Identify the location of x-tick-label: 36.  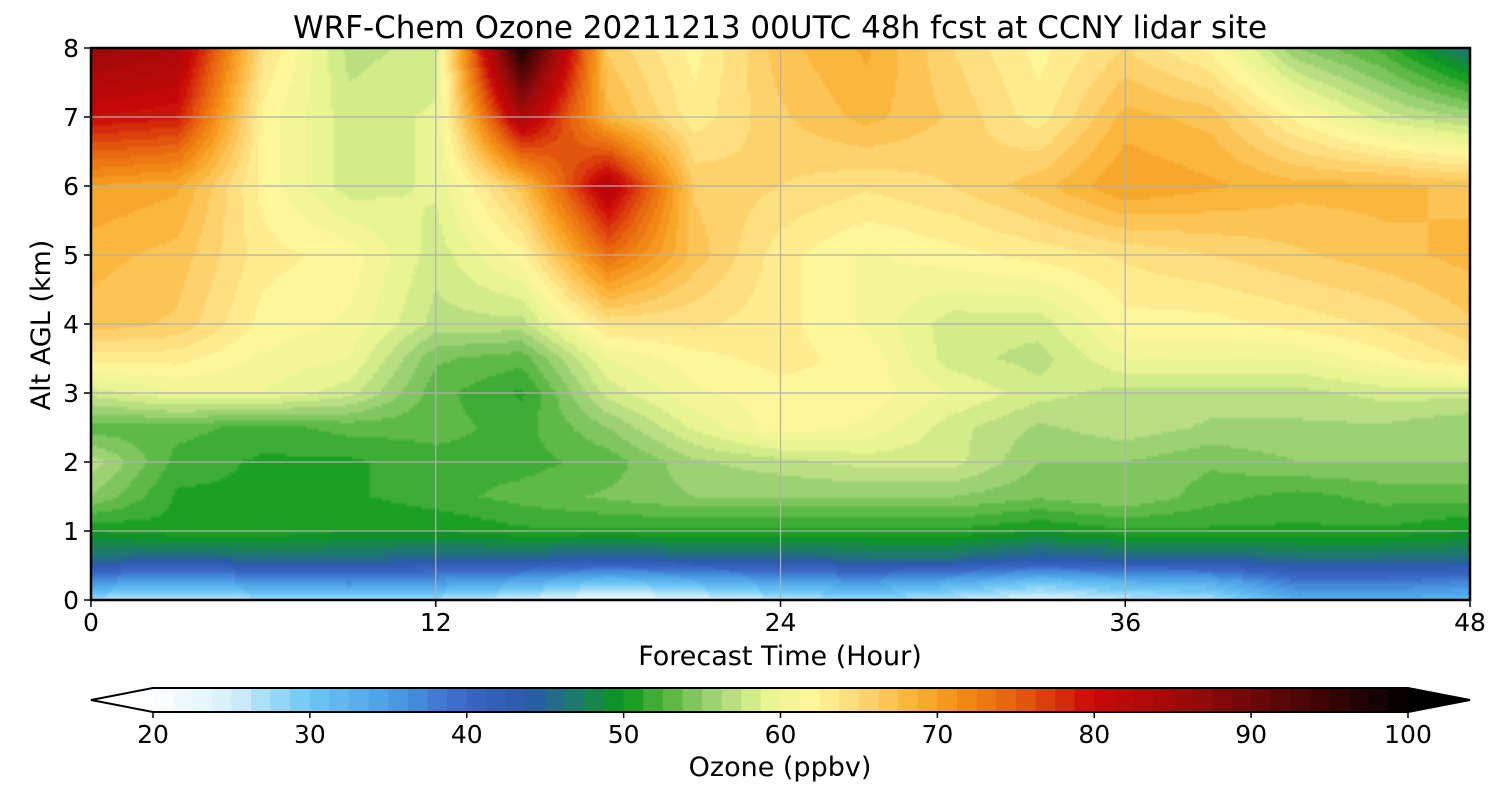
(1125, 622).